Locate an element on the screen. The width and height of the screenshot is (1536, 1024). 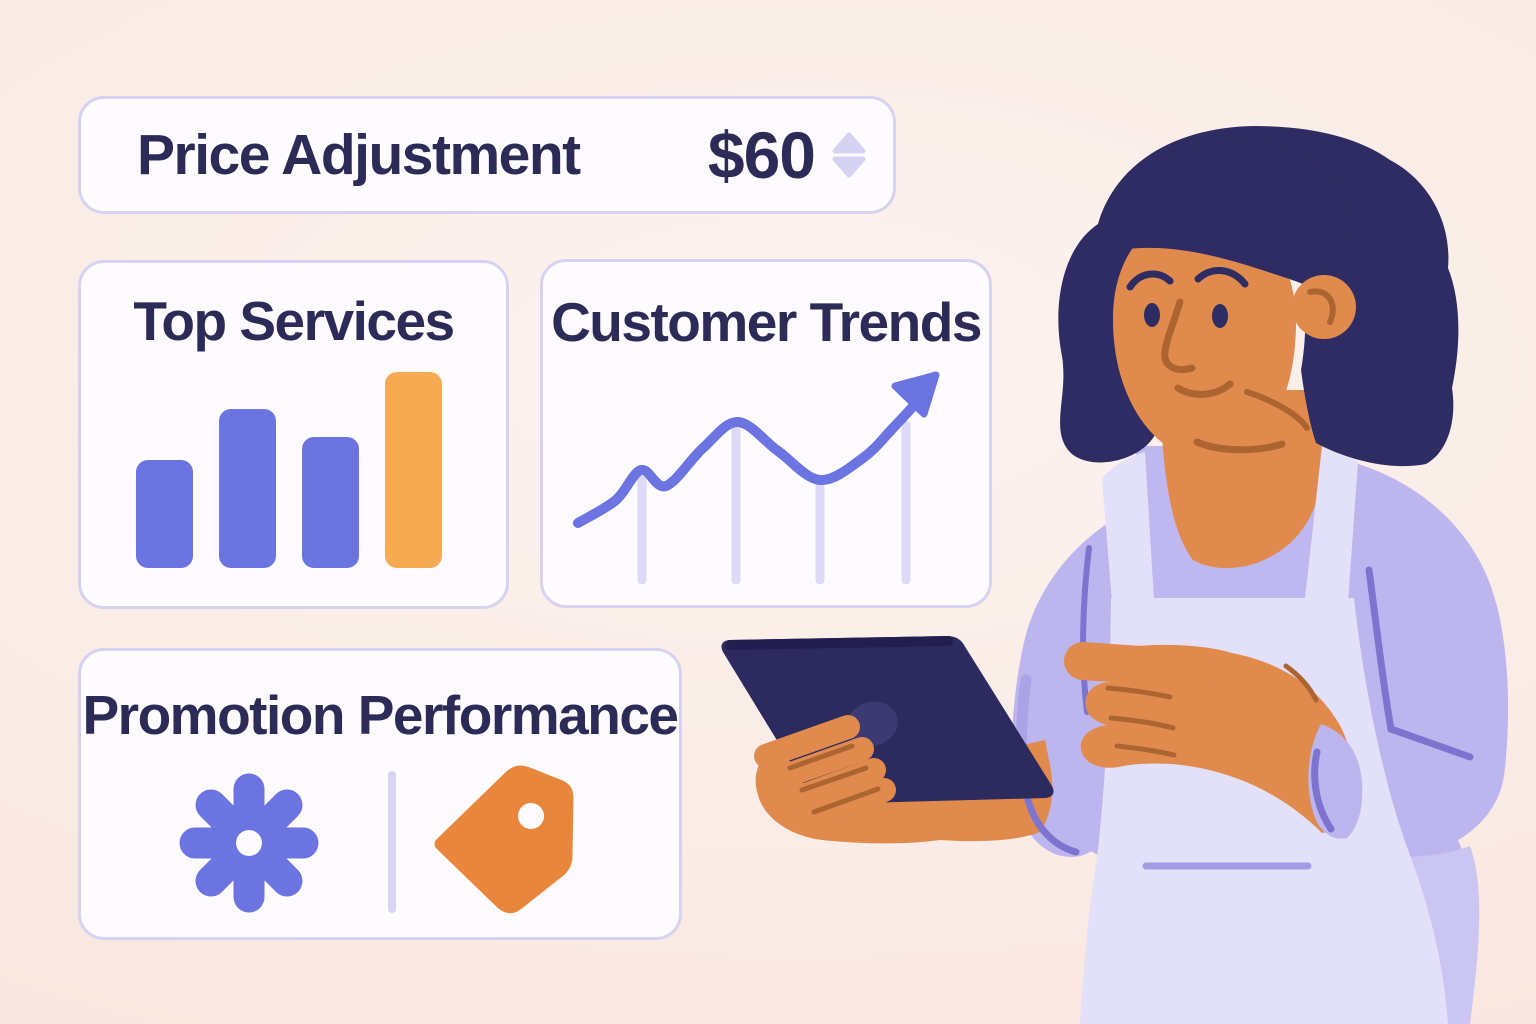
hair-fringe is located at coordinates (1231, 211).